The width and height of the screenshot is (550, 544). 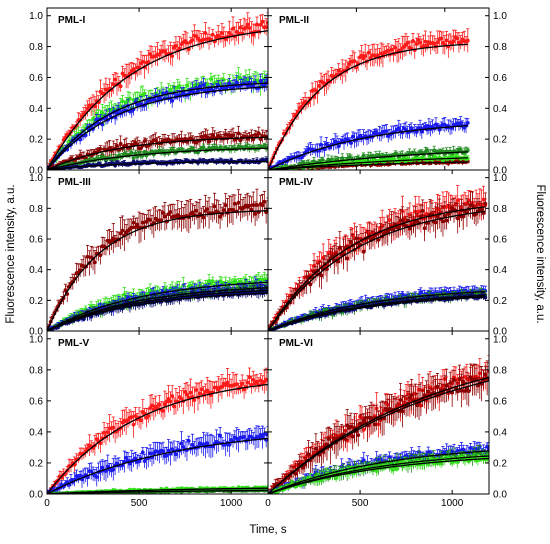 What do you see at coordinates (368, 106) in the screenshot?
I see `fit-curve-red` at bounding box center [368, 106].